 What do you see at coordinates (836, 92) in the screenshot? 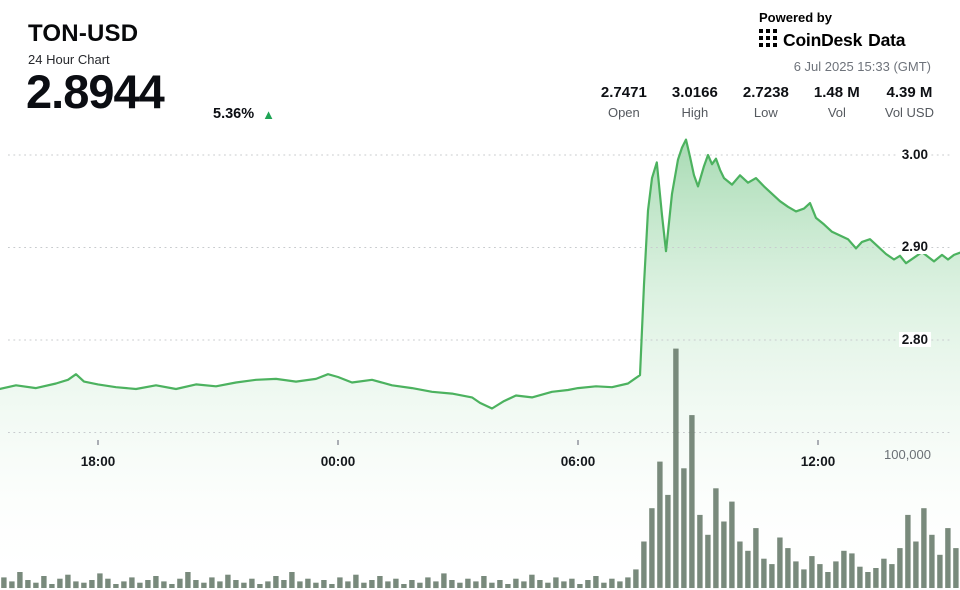
I see `stat-vol-value: 1.48 M` at bounding box center [836, 92].